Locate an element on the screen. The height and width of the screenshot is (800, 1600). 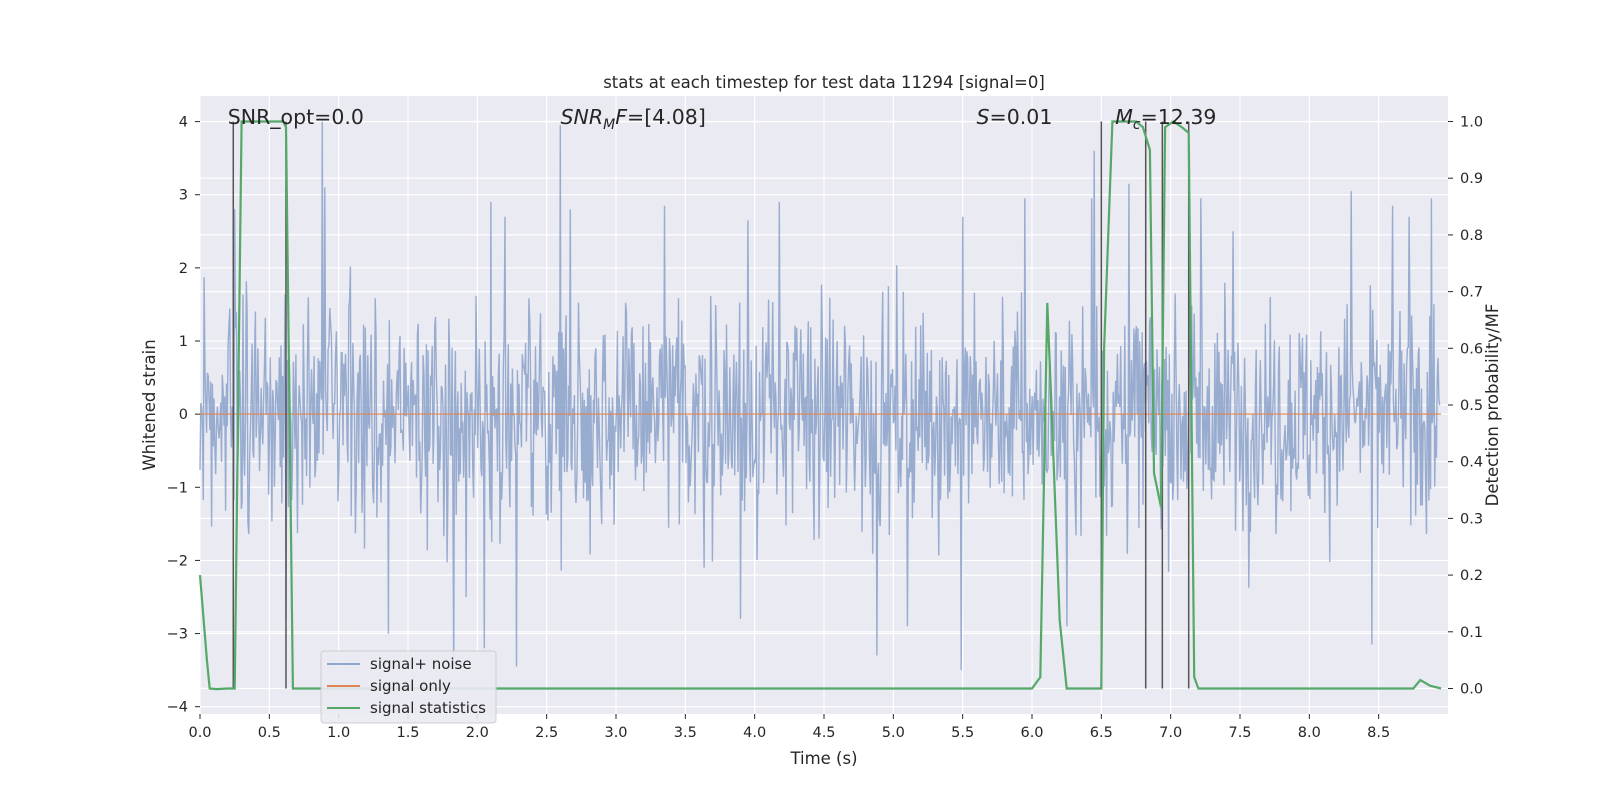
y2-tick-label: 0.3 is located at coordinates (1471, 519).